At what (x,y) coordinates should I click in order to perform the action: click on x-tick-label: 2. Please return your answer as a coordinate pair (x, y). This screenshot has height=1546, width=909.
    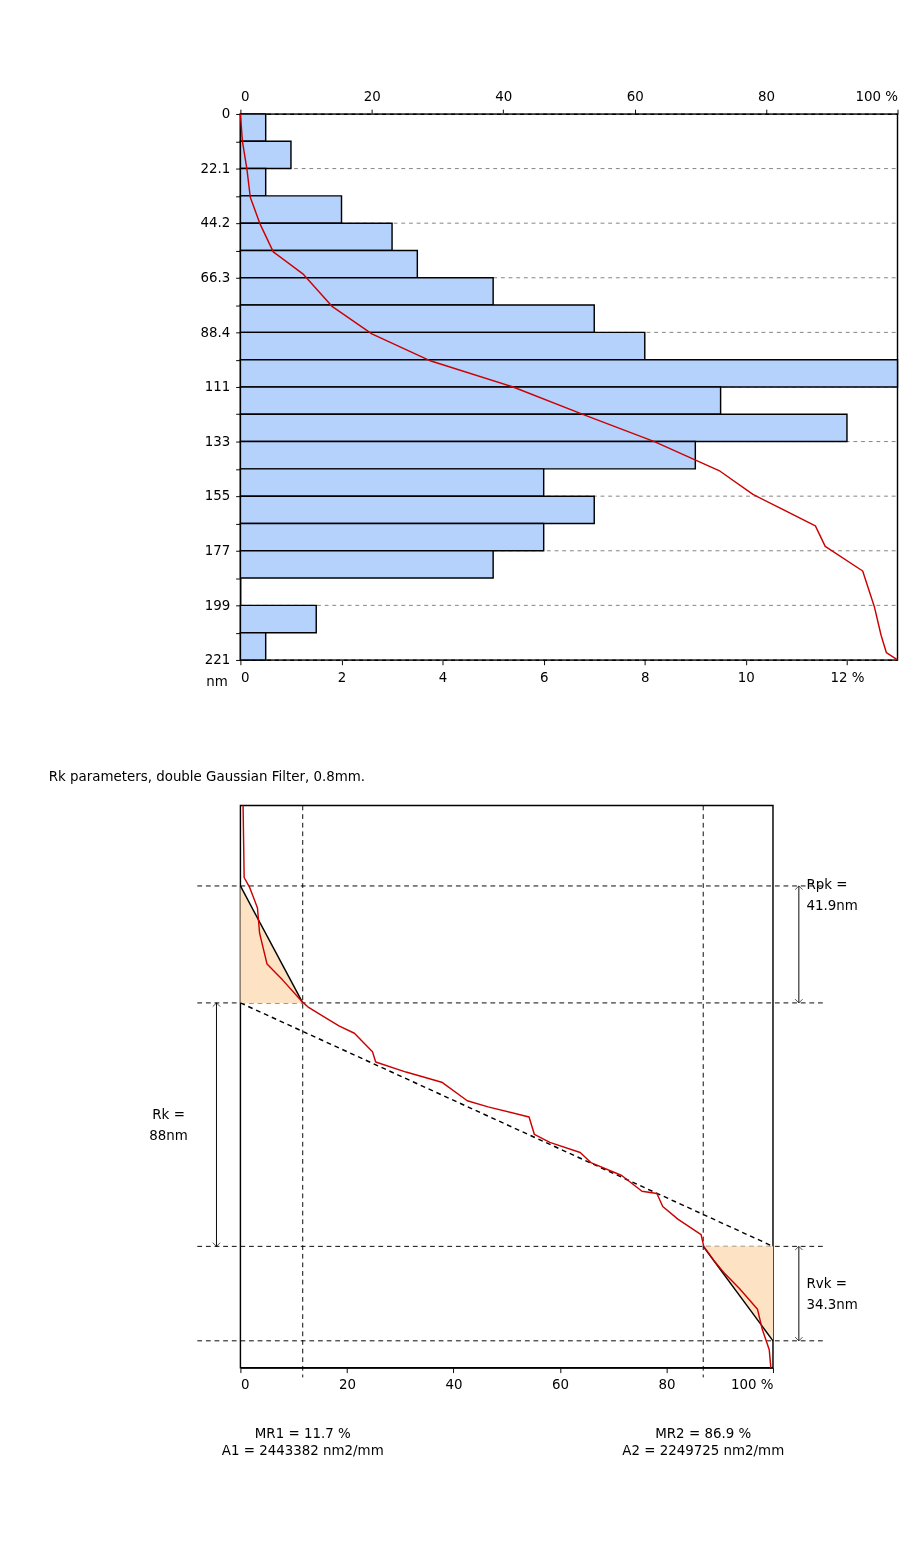
    Looking at the image, I should click on (342, 677).